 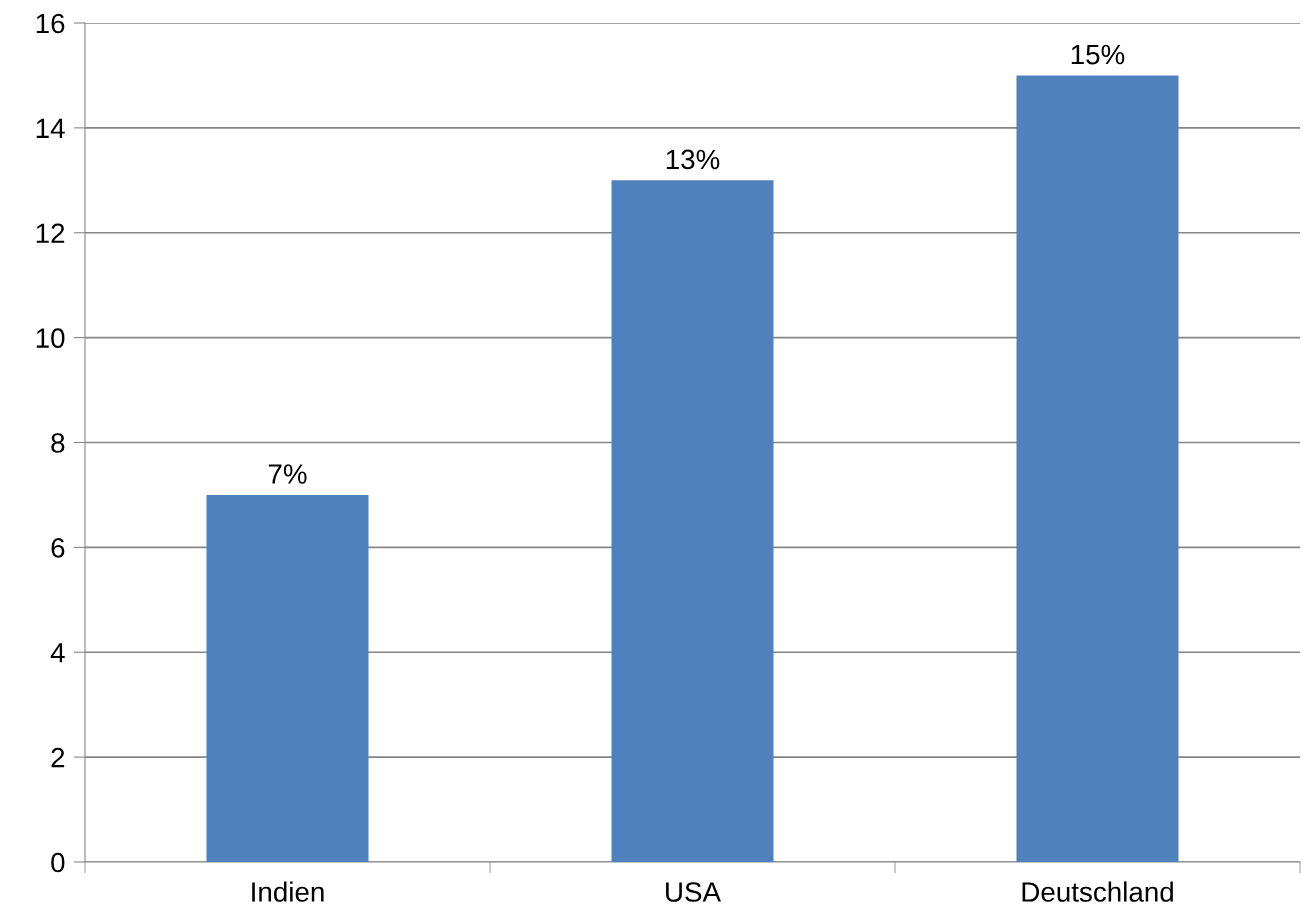 What do you see at coordinates (1097, 891) in the screenshot?
I see `x-tick-label: Deutschland` at bounding box center [1097, 891].